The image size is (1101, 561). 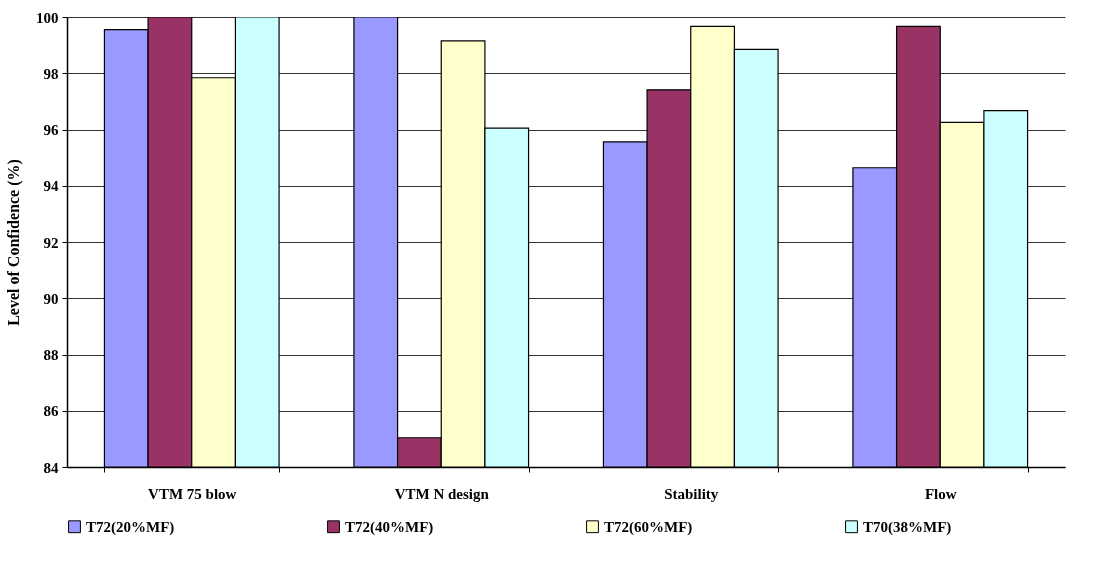 What do you see at coordinates (691, 493) in the screenshot?
I see `x-tick-label: Stability` at bounding box center [691, 493].